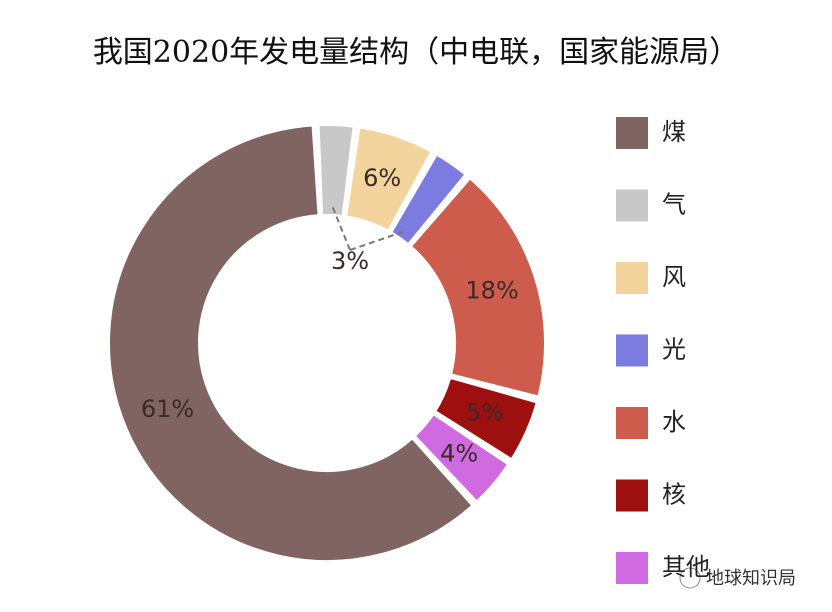 The height and width of the screenshot is (612, 832). What do you see at coordinates (485, 412) in the screenshot?
I see `data-label: 5%` at bounding box center [485, 412].